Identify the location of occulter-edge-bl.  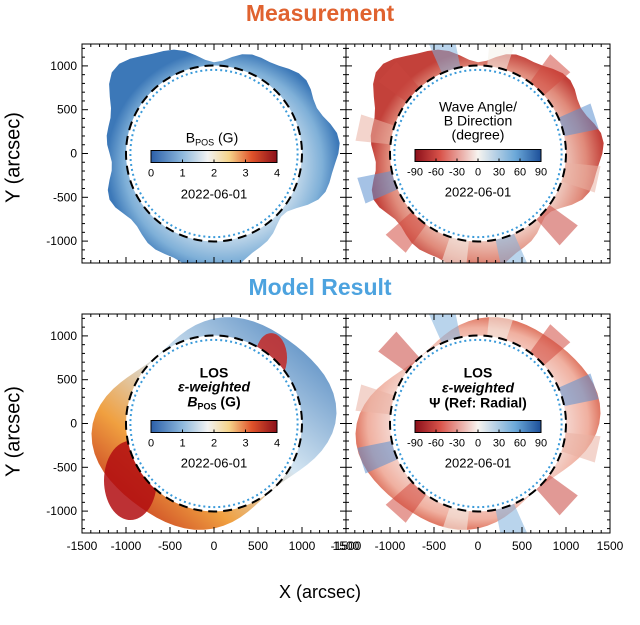
(214, 423).